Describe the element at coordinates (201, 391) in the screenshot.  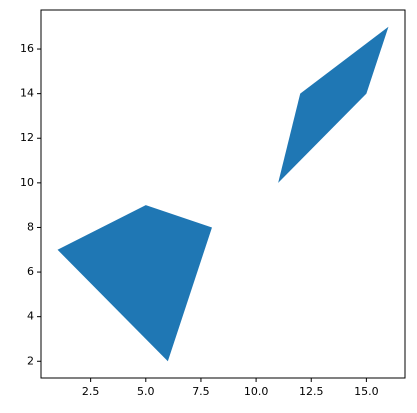
I see `x-tick-label: 7.5` at that location.